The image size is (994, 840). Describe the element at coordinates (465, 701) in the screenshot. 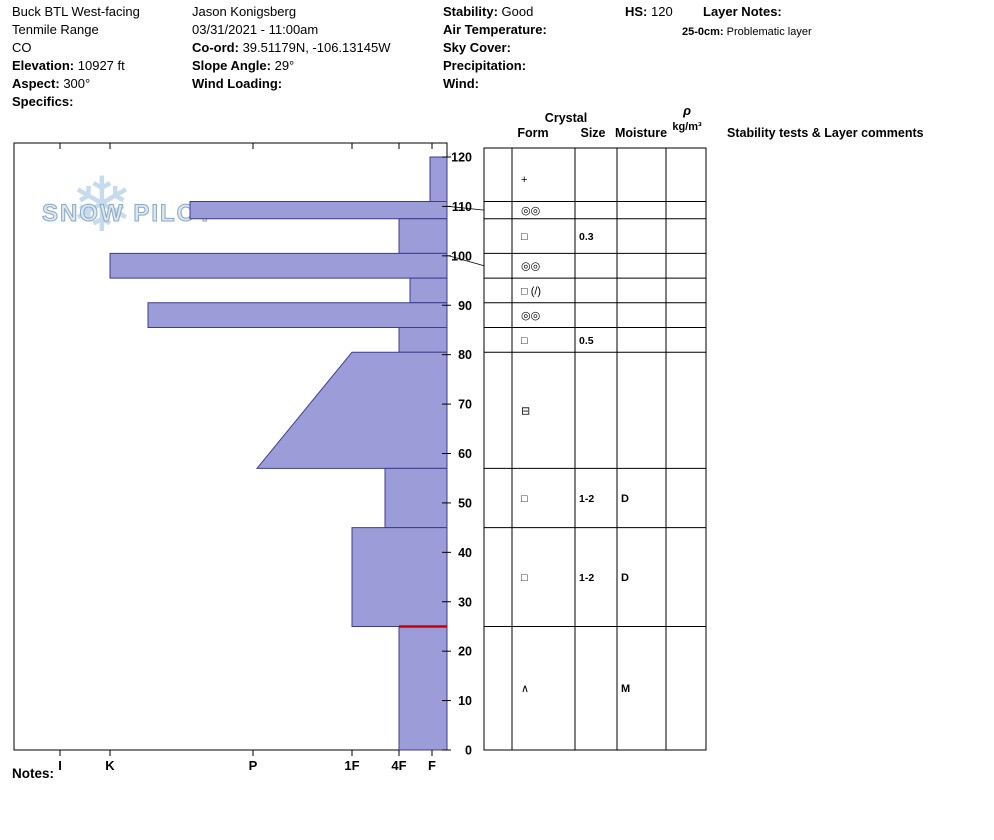

I see `depth-tick-label: 10` at that location.